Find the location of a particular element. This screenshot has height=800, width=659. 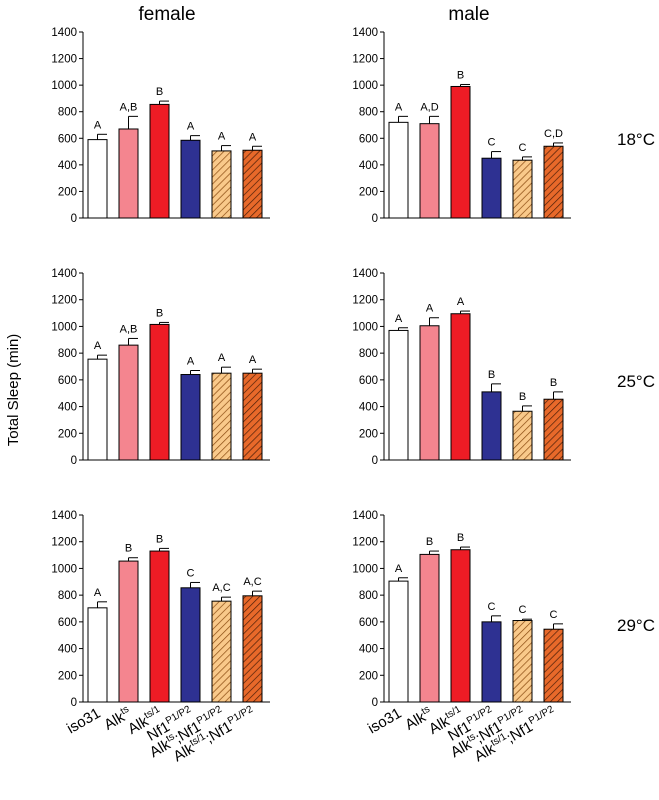

panel-3: 0 200 400 600 800 1000 1200 1400 A A A B B B is located at coordinates (461, 367).